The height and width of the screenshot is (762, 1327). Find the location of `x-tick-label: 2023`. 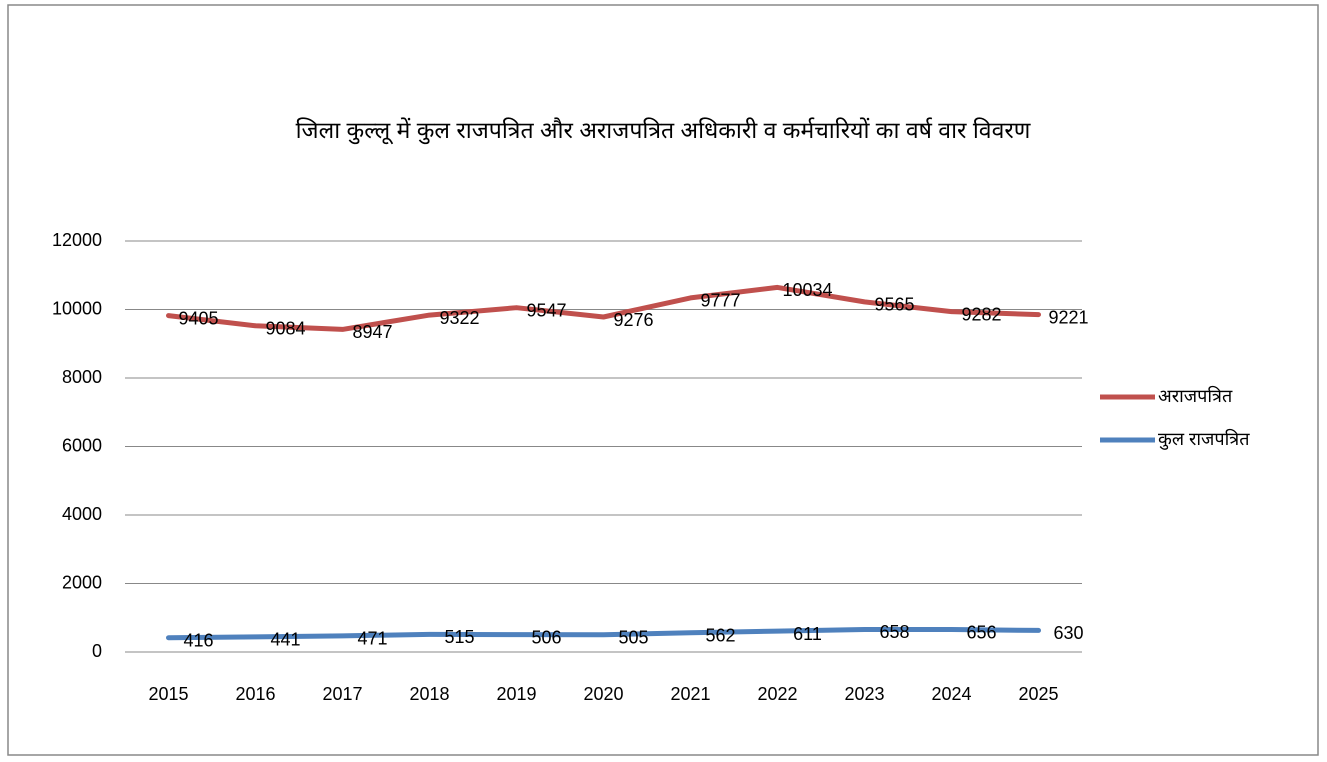

x-tick-label: 2023 is located at coordinates (864, 694).